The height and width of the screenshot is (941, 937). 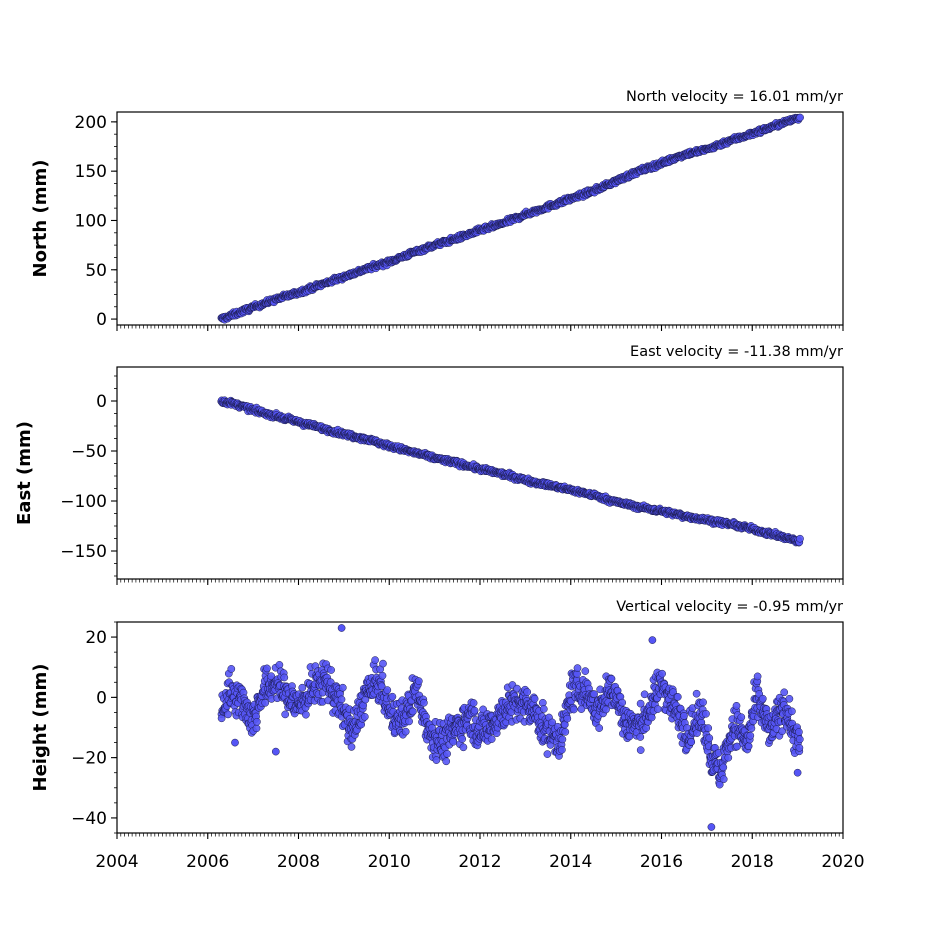 What do you see at coordinates (24, 473) in the screenshot?
I see `east-y-axis-label: East (mm)` at bounding box center [24, 473].